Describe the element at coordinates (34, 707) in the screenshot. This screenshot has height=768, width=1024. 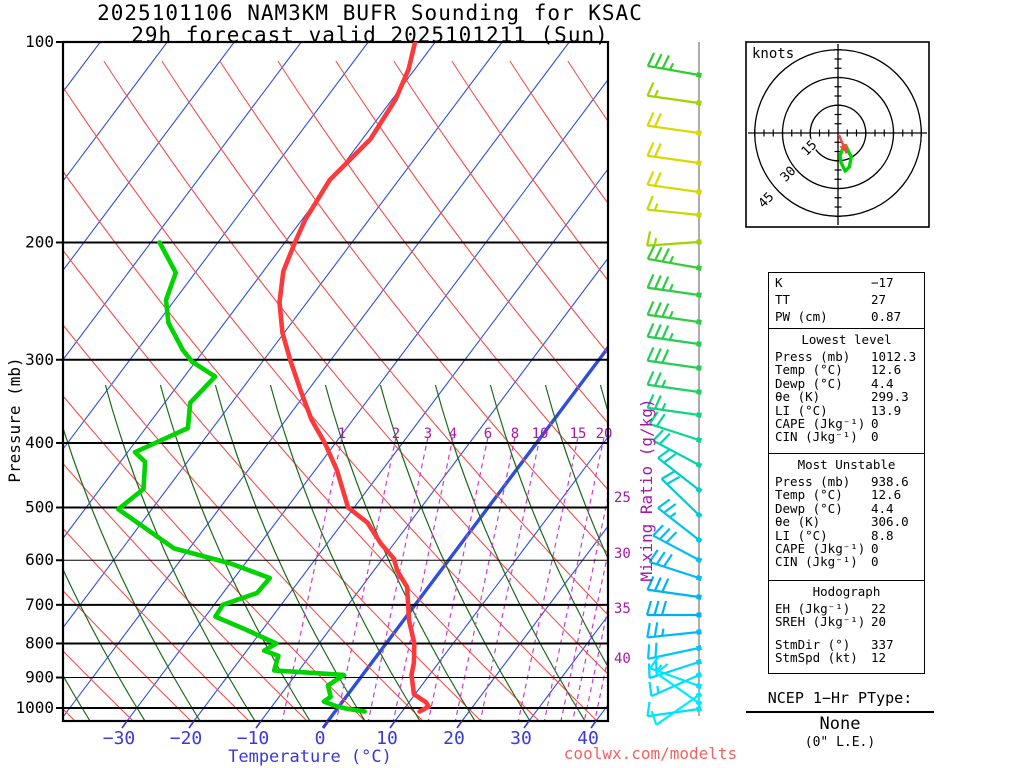
I see `pressure-tick-label: 1000` at that location.